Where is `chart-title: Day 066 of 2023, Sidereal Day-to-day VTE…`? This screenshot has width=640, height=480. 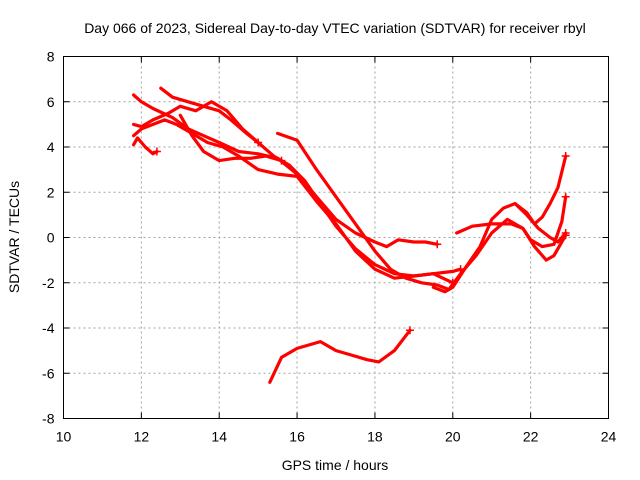
chart-title: Day 066 of 2023, Sidereal Day-to-day VTE… is located at coordinates (335, 28).